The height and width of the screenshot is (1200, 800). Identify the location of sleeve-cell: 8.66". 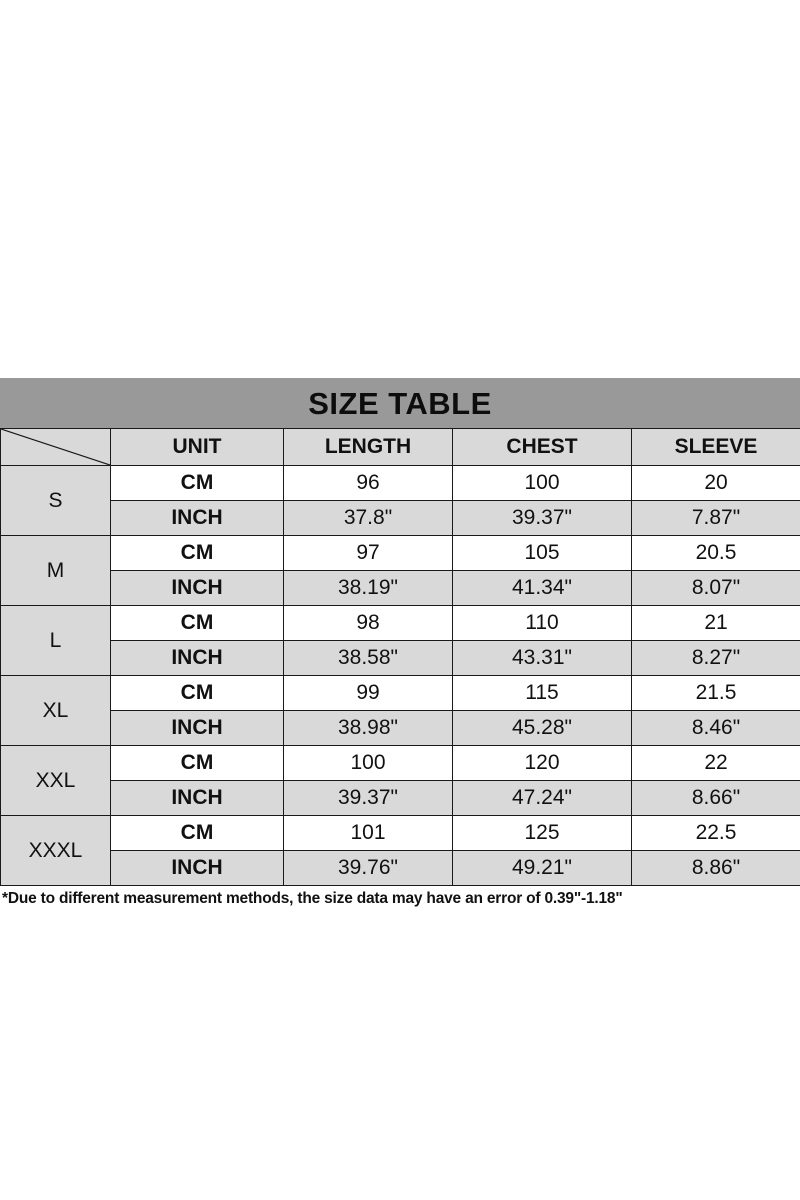
(715, 798).